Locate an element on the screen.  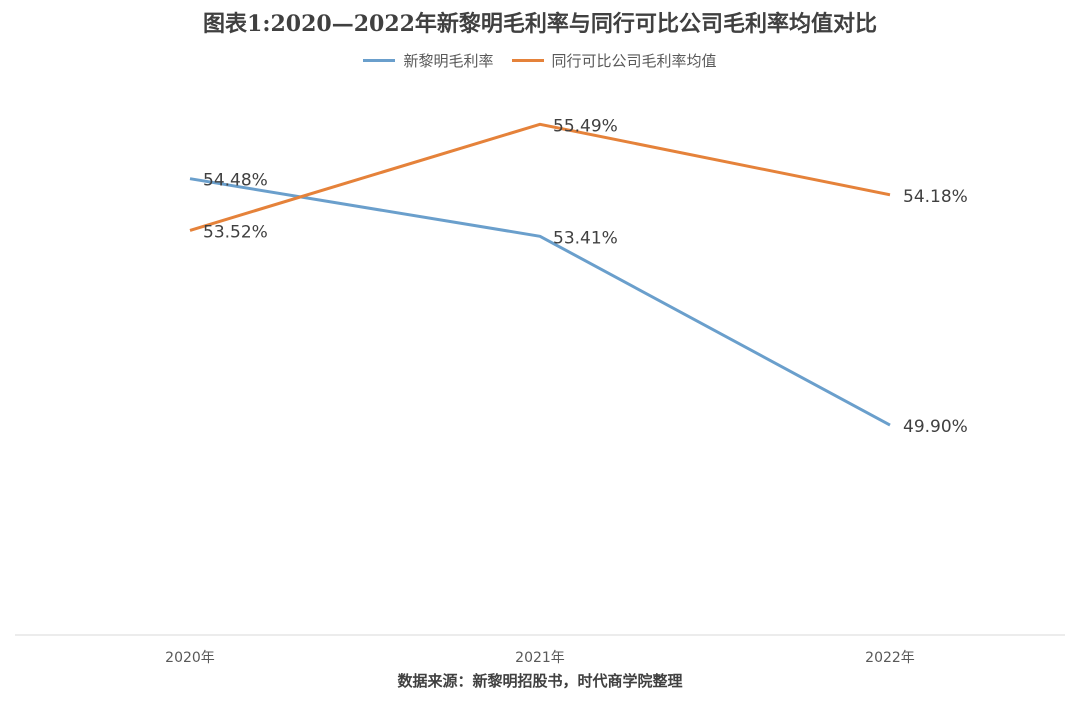
data-label-series-1: 49.90% is located at coordinates (935, 427).